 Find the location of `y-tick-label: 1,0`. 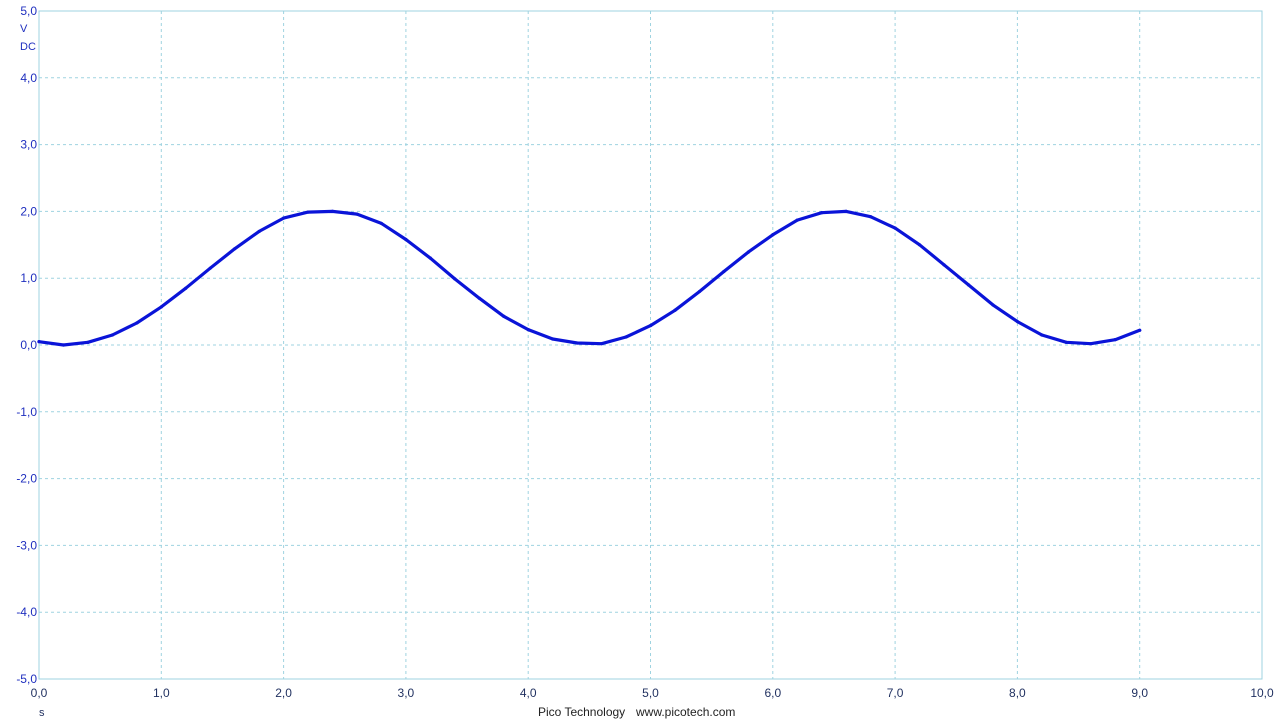

y-tick-label: 1,0 is located at coordinates (28, 278).